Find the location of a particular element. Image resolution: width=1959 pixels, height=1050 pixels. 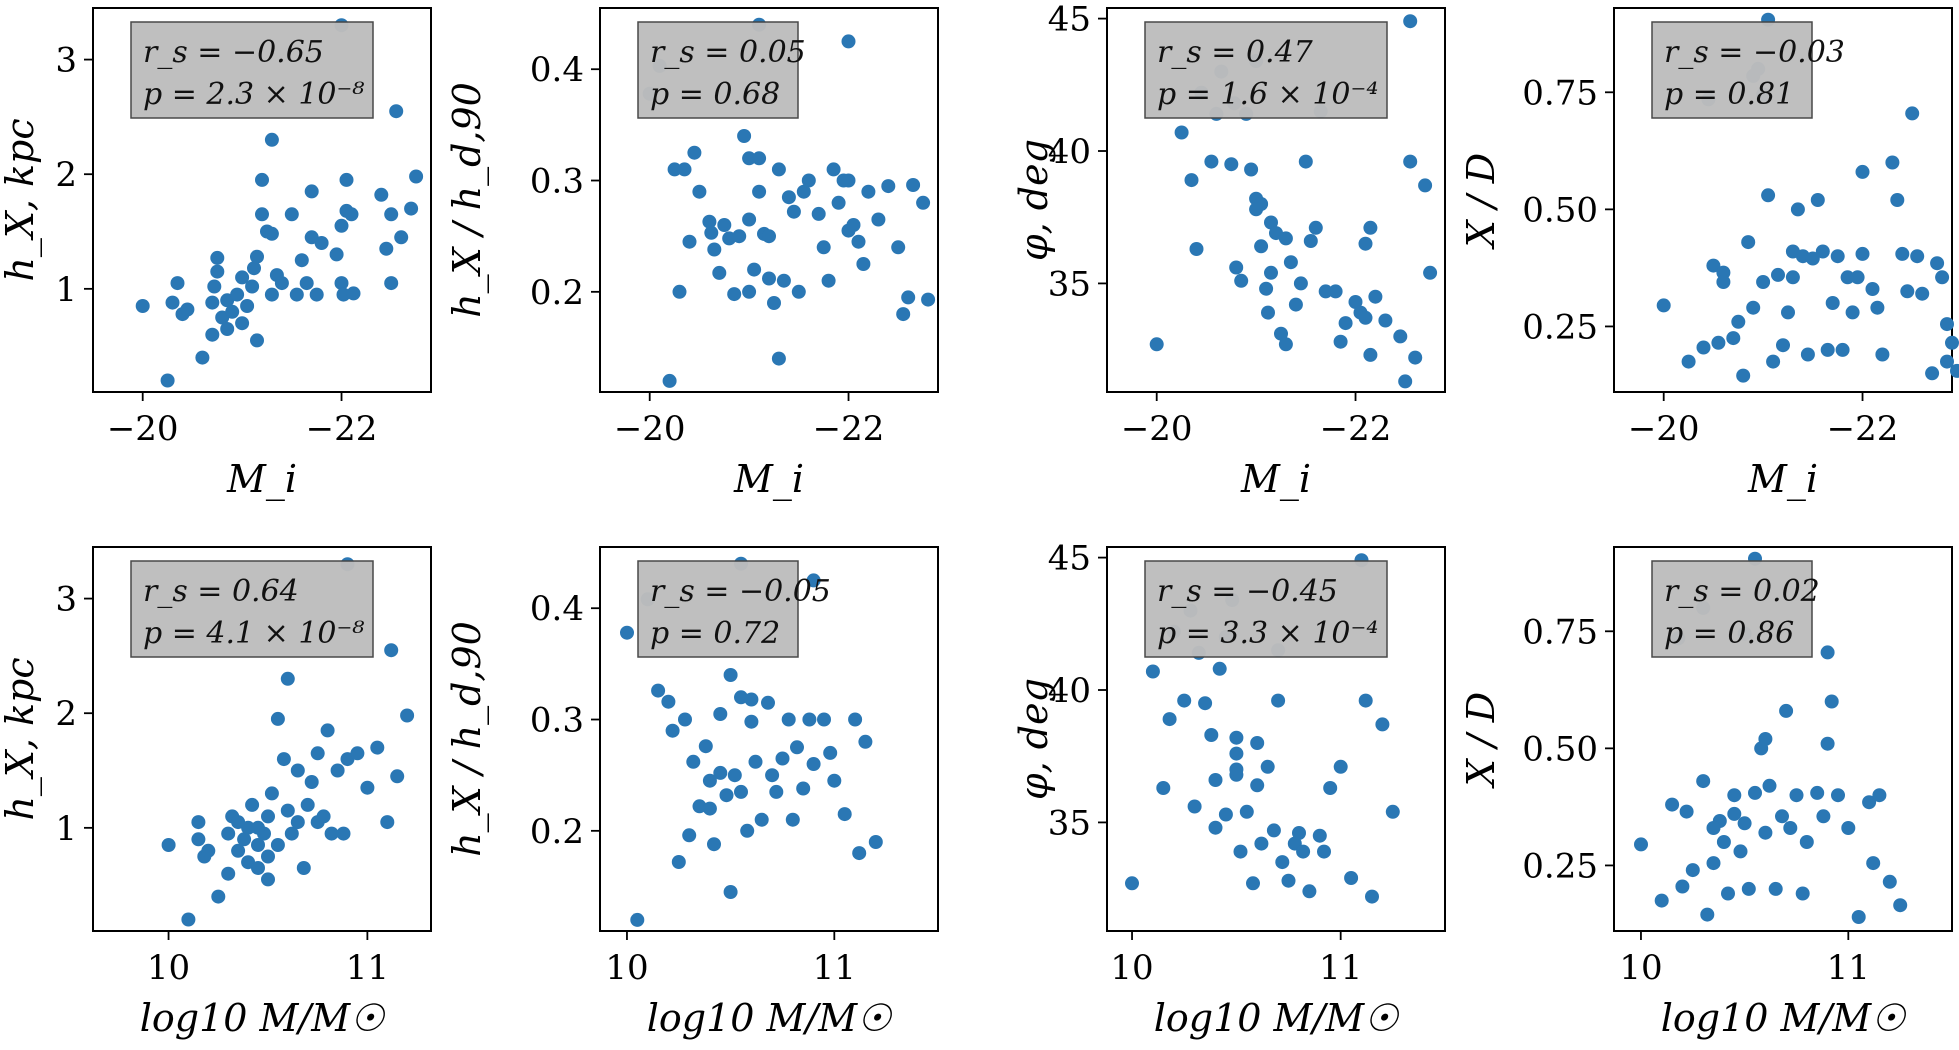

stat-rs: r_s = −0.45 is located at coordinates (1247, 591).